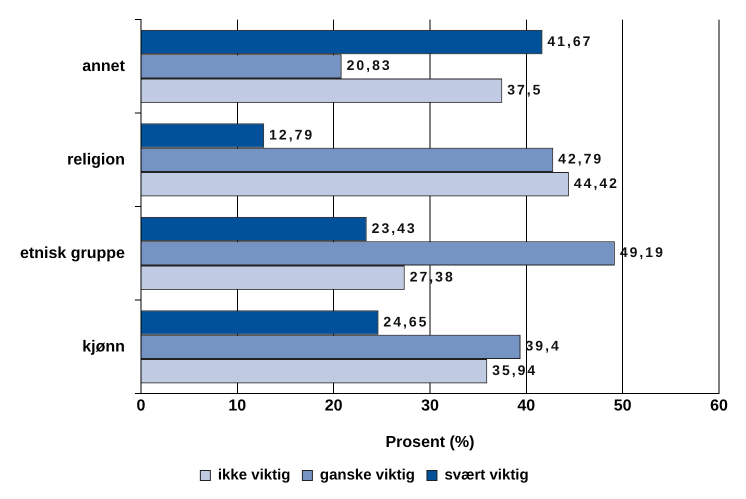  Describe the element at coordinates (486, 475) in the screenshot. I see `legend-label: svært viktig` at that location.